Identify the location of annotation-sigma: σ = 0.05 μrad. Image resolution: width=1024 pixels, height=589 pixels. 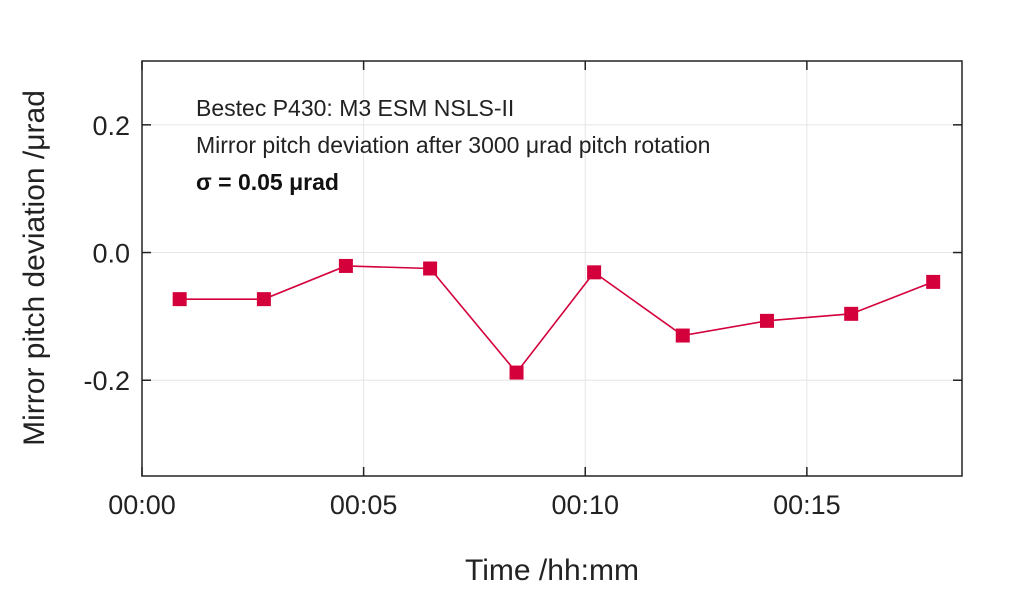
(267, 182).